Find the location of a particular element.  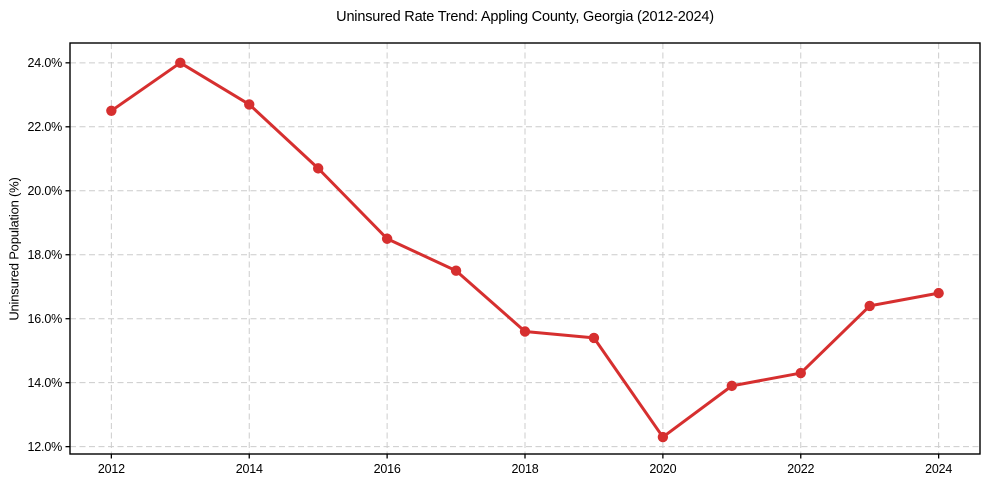

x-tick-label: 2020 is located at coordinates (662, 469).